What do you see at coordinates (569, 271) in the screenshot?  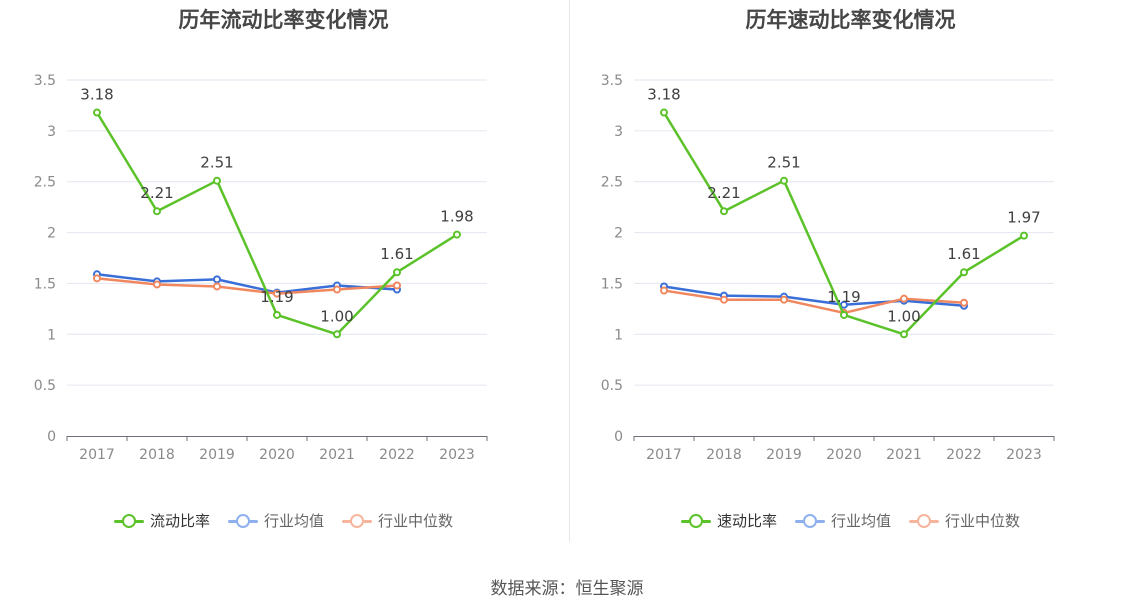 I see `panel-divider` at bounding box center [569, 271].